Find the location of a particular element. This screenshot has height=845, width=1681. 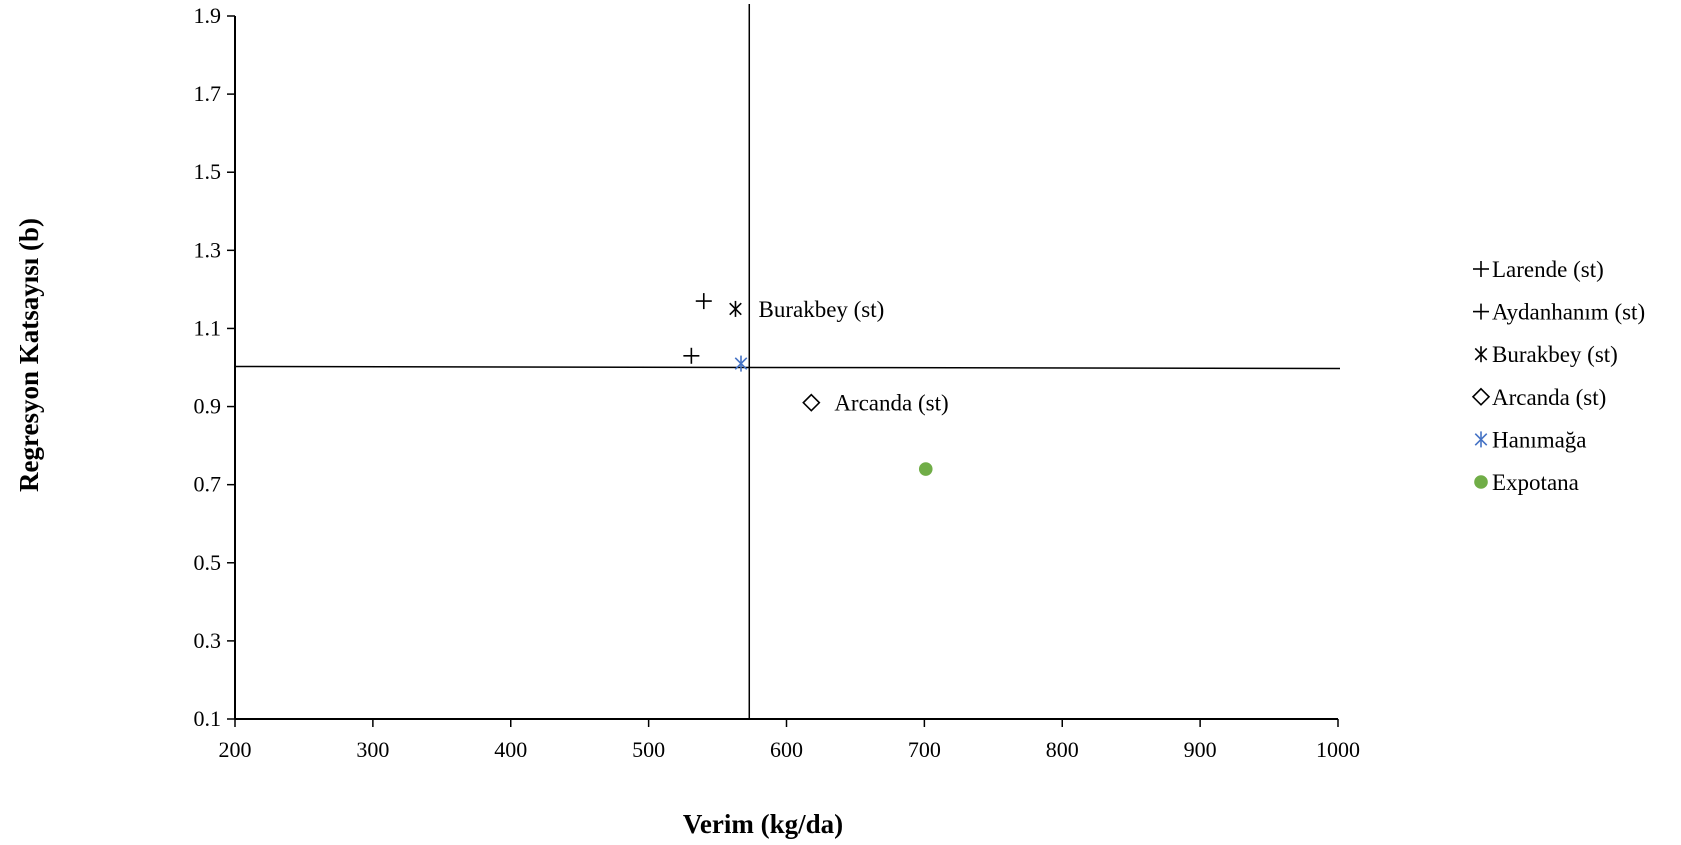

point-label: Arcanda (st) is located at coordinates (891, 403).